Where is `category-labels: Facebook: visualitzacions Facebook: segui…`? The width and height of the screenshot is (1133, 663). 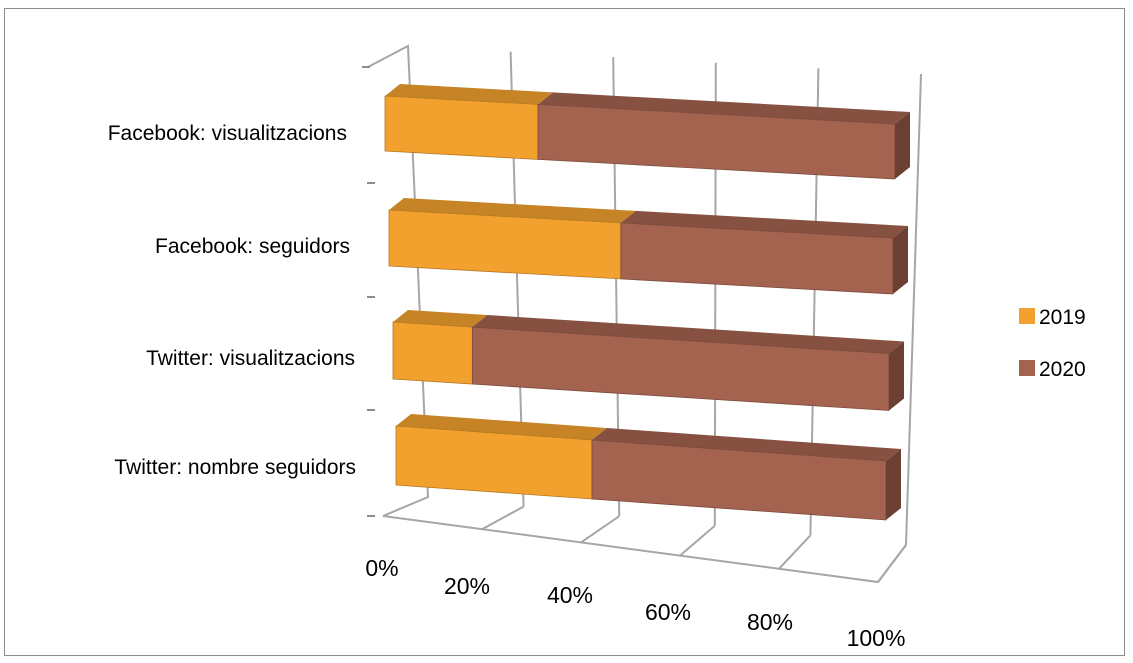
category-labels: Facebook: visualitzacions Facebook: segui… is located at coordinates (232, 300).